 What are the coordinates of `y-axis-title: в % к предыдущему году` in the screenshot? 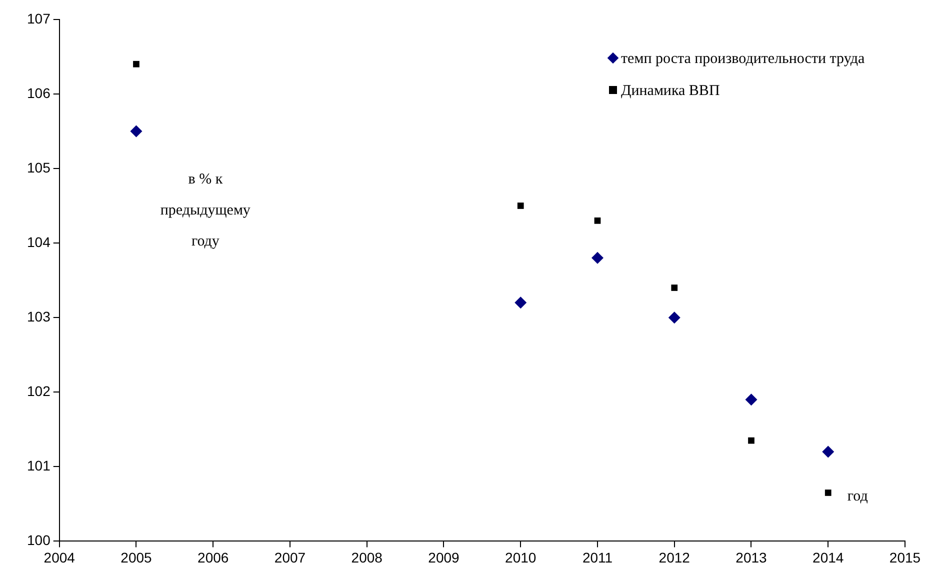 It's located at (205, 211).